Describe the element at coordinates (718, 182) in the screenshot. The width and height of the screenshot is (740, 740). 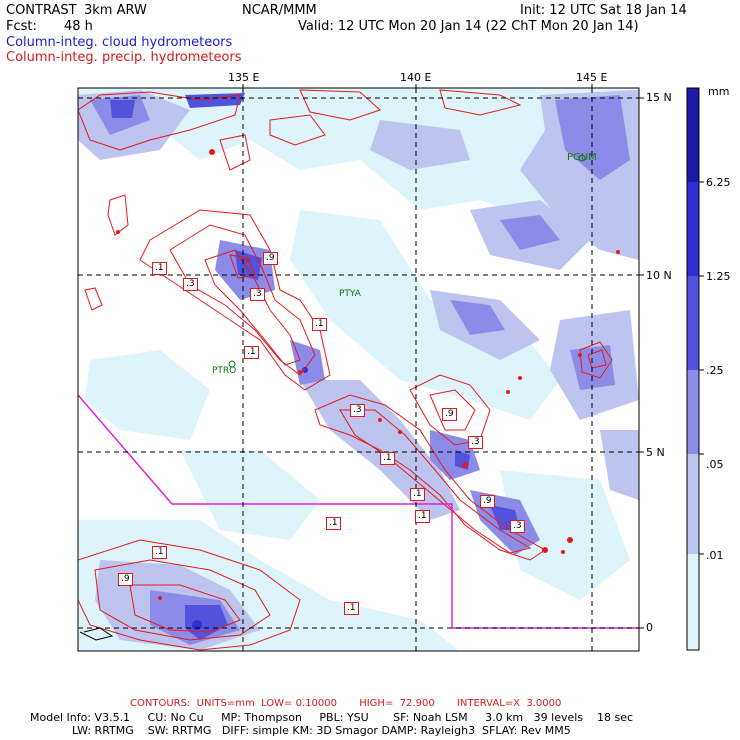
I see `colorbar-label: 6.25` at that location.